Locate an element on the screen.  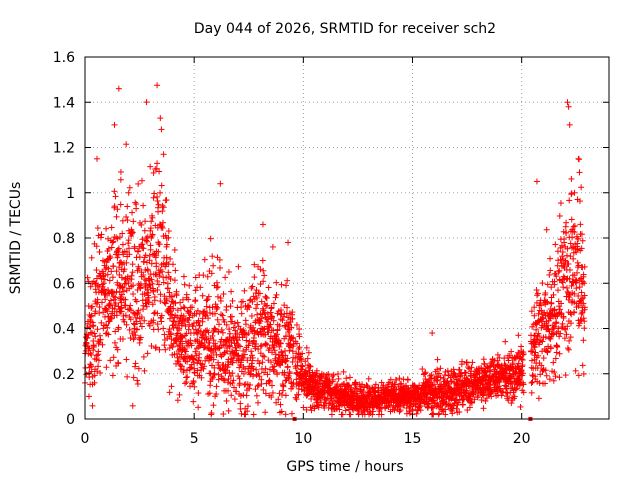
y-tick-label: 0 is located at coordinates (70, 420).